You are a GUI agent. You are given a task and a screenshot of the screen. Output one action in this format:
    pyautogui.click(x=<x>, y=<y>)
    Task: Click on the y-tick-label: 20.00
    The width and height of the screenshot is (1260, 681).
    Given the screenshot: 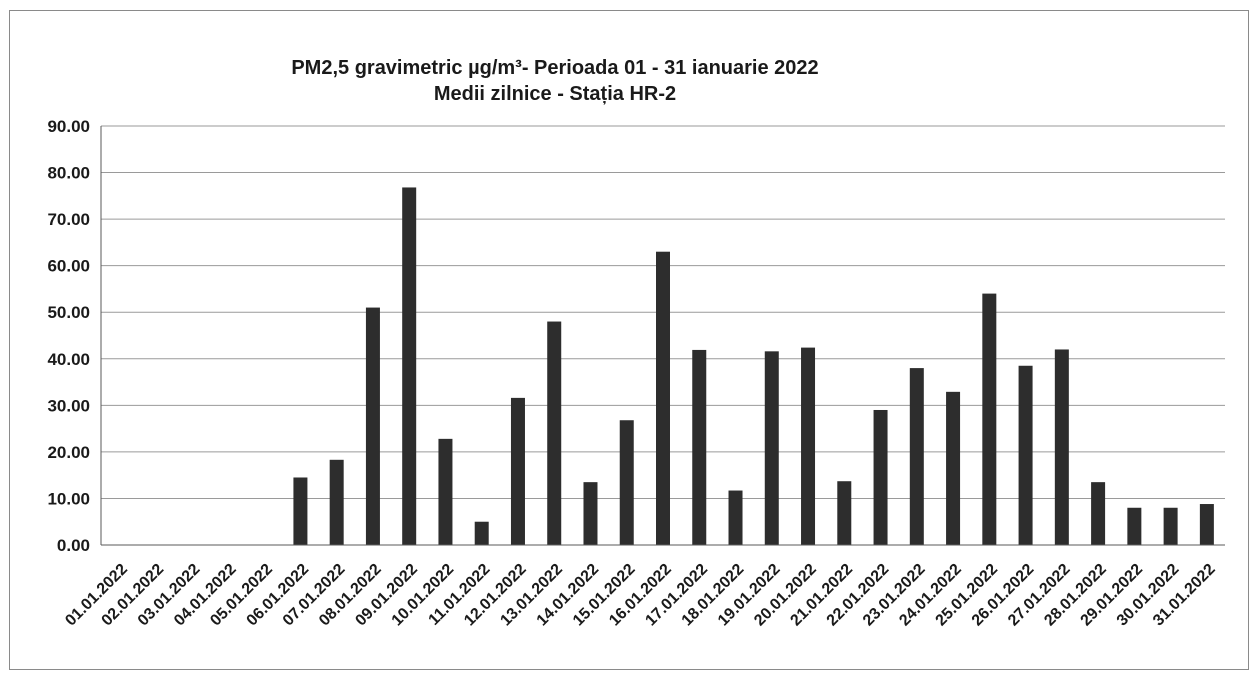 What is the action you would take?
    pyautogui.click(x=68, y=452)
    